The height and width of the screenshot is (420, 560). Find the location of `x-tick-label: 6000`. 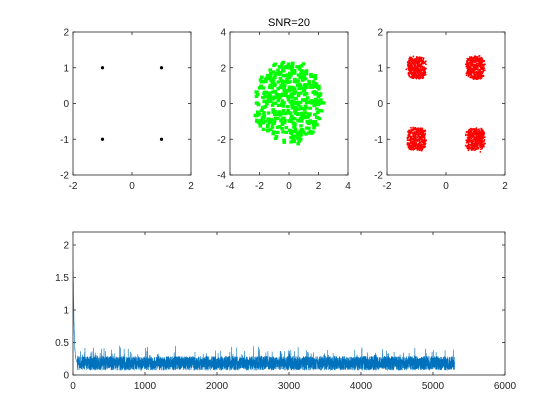

x-tick-label: 6000 is located at coordinates (505, 386).